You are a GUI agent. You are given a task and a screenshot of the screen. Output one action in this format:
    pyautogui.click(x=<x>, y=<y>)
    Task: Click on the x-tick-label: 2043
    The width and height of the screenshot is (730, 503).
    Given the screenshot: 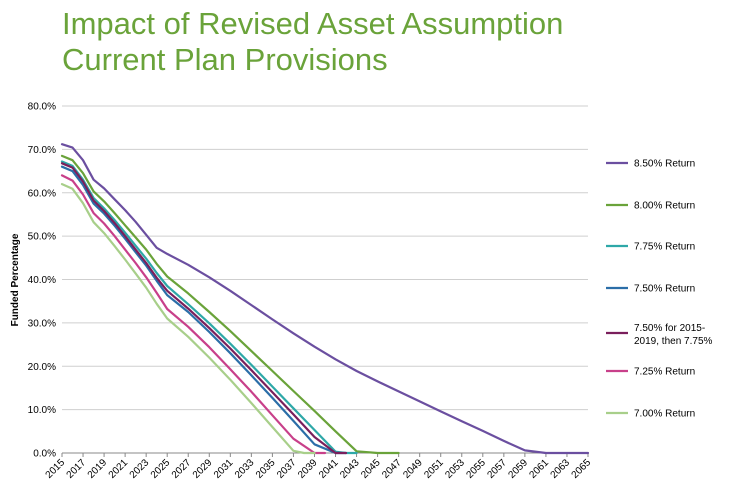 What is the action you would take?
    pyautogui.click(x=350, y=469)
    